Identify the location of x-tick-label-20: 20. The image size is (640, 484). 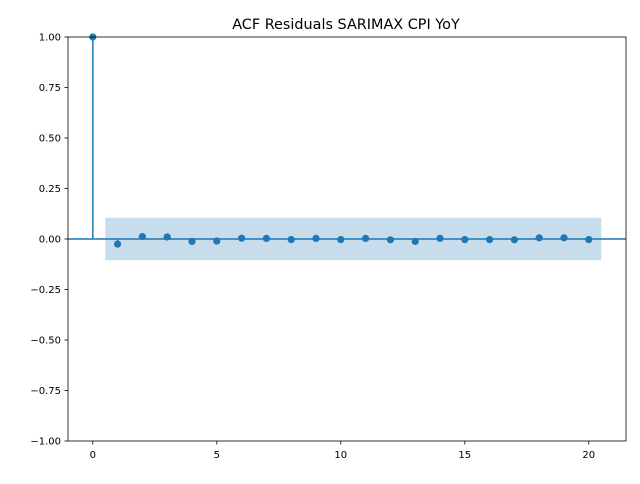
(588, 455).